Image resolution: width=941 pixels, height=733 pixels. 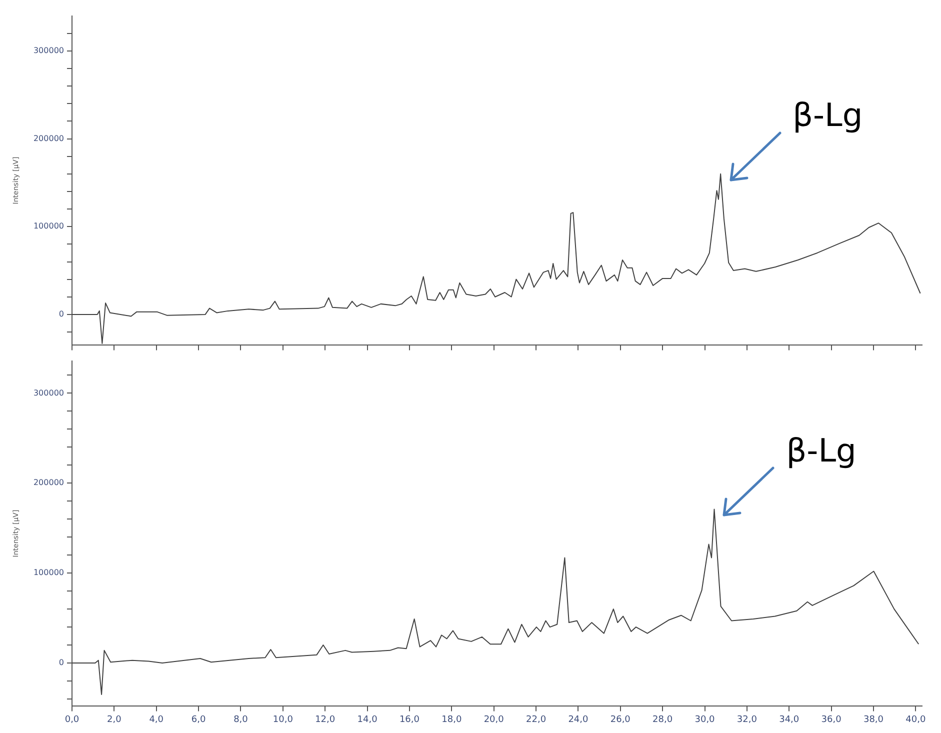 What do you see at coordinates (578, 719) in the screenshot?
I see `x-tick-label: 24,0` at bounding box center [578, 719].